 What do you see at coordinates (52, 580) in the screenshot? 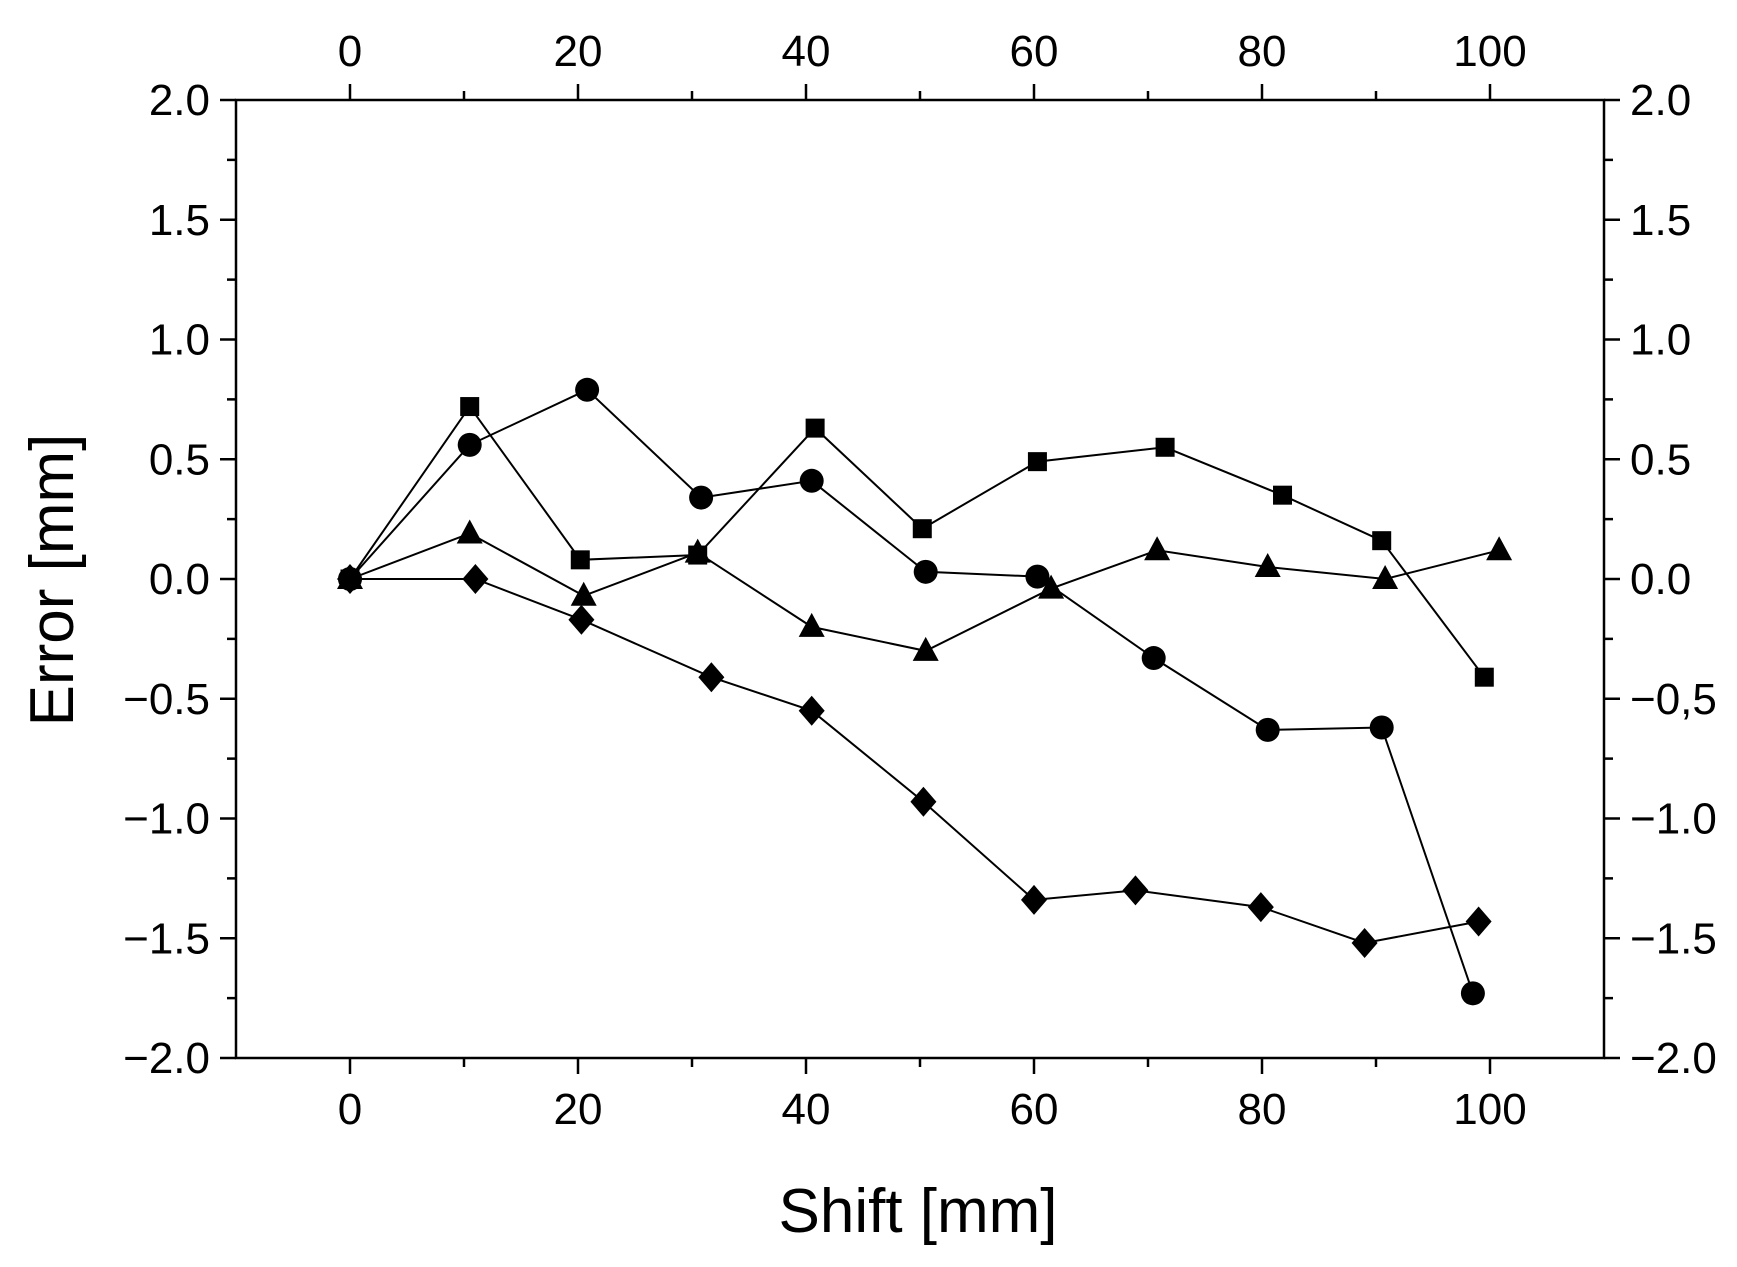
I see `y-axis-title: Error [mm]` at bounding box center [52, 580].